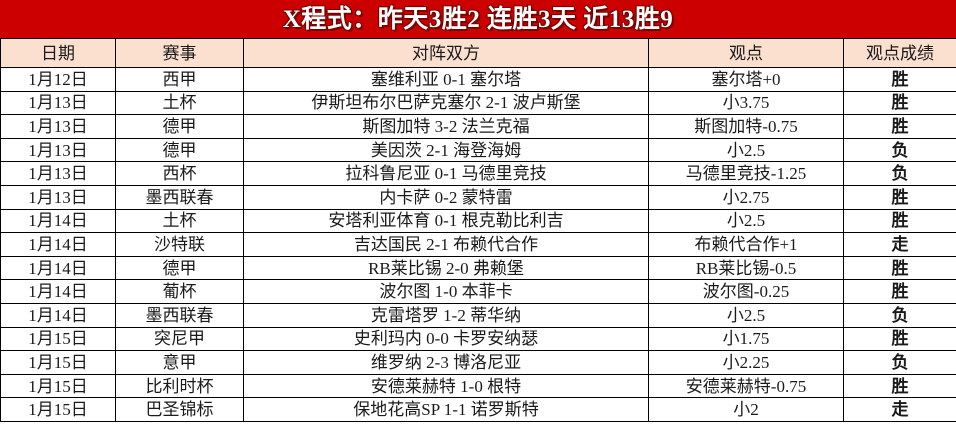 Image resolution: width=956 pixels, height=445 pixels. What do you see at coordinates (446, 244) in the screenshot?
I see `cell-match: 吉达国民 2-1 布赖代合作` at bounding box center [446, 244].